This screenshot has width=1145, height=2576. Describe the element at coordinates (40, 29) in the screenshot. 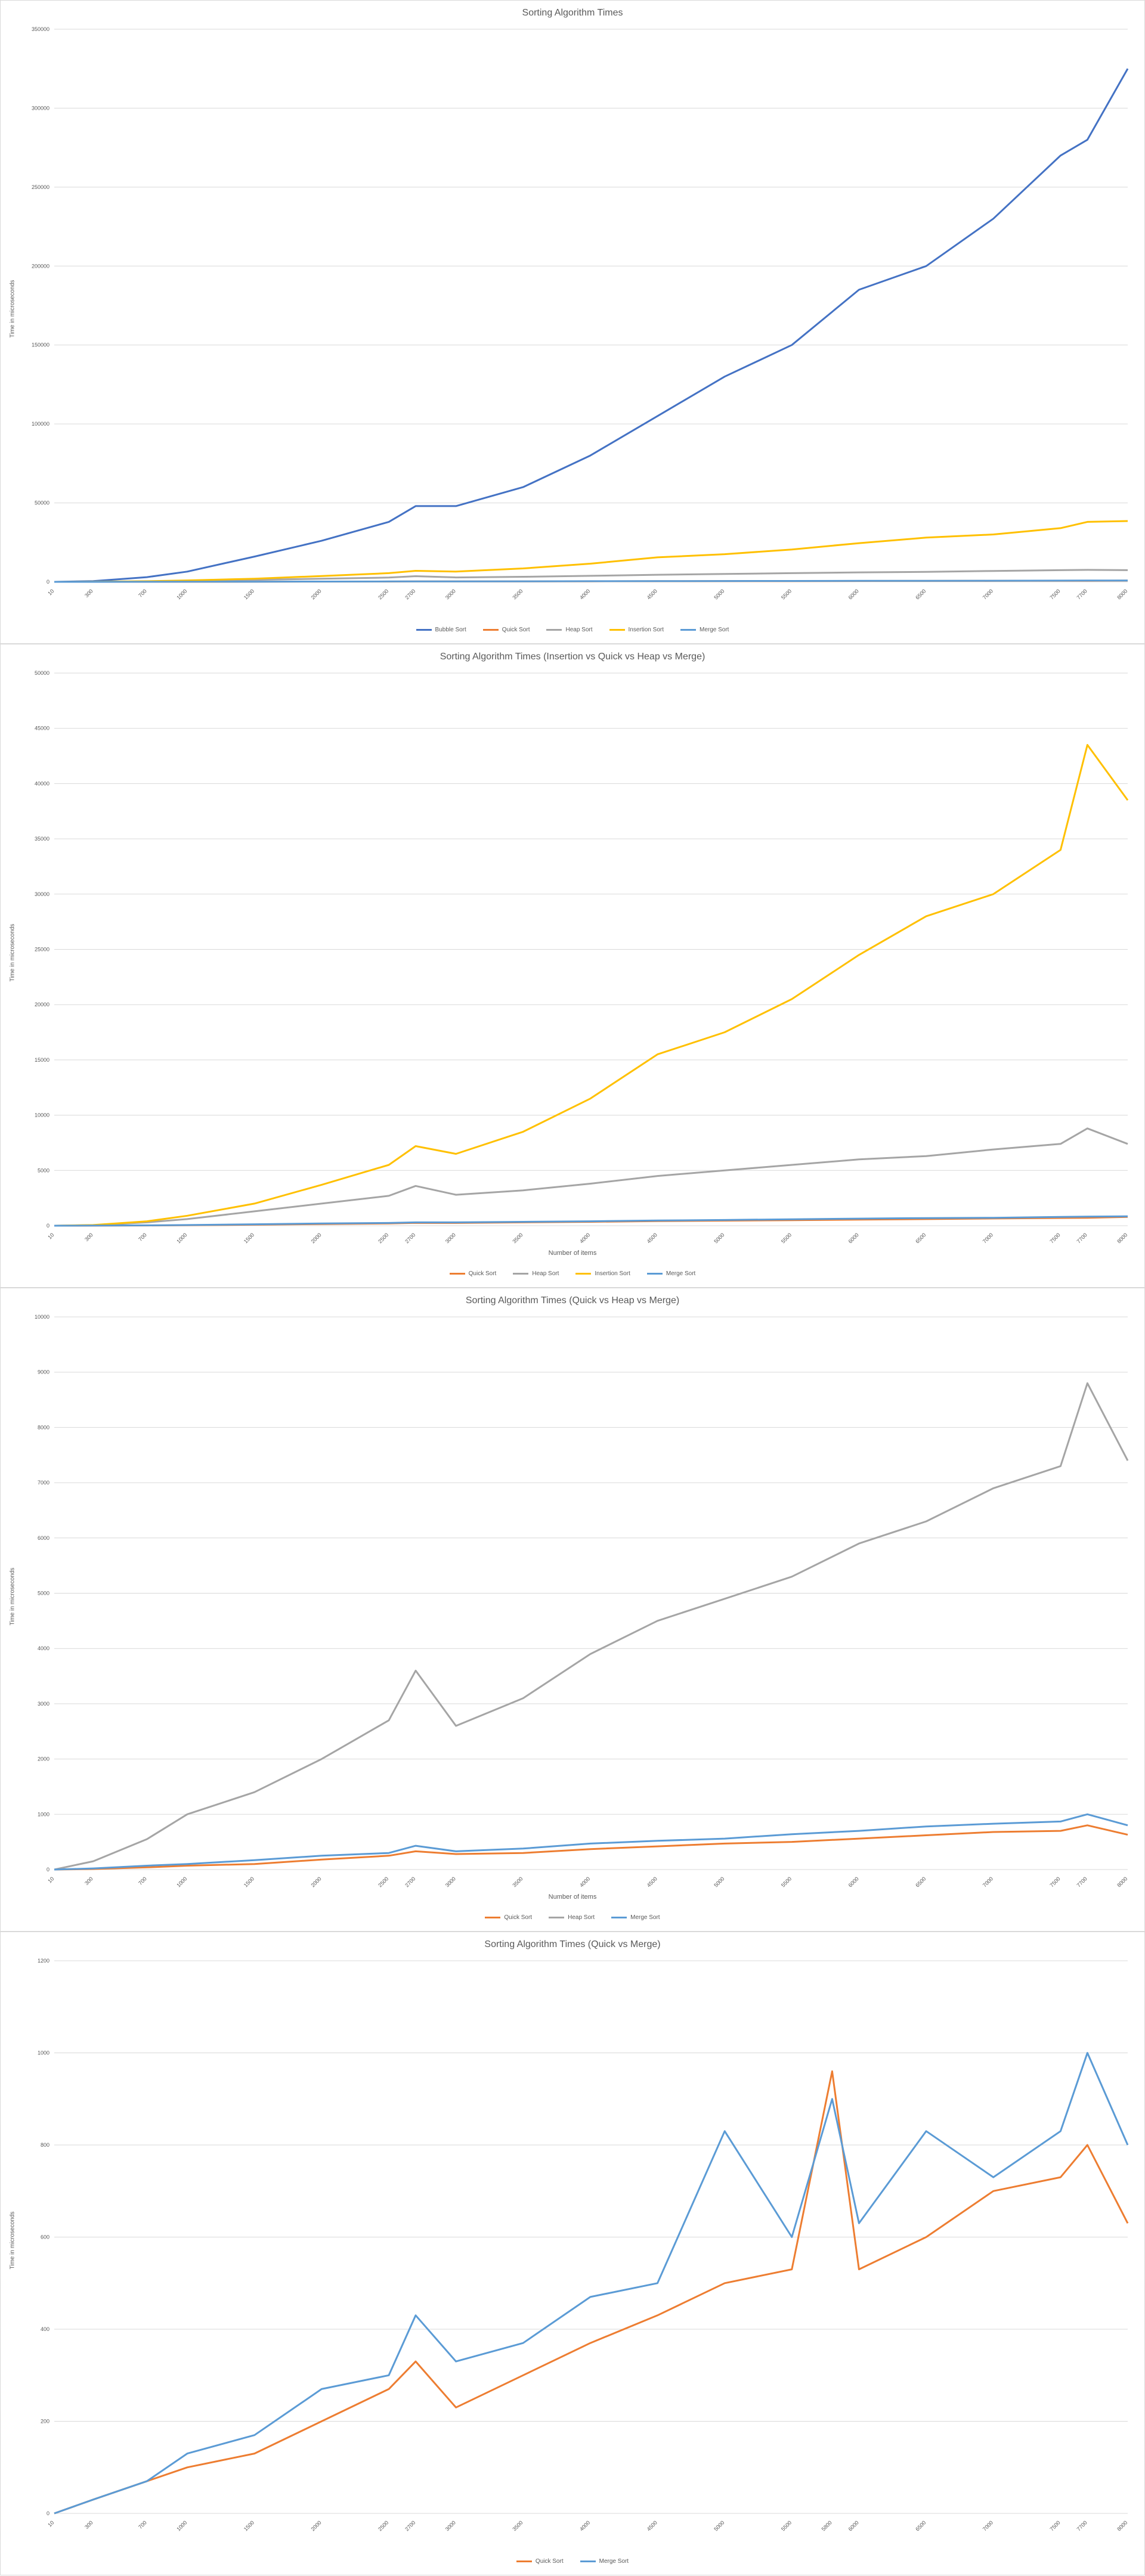

I see `y-tick-label: 350000` at that location.